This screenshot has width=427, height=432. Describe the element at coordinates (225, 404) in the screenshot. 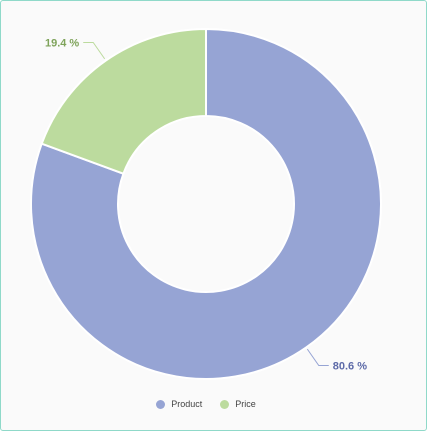

I see `legend-swatch-price` at that location.